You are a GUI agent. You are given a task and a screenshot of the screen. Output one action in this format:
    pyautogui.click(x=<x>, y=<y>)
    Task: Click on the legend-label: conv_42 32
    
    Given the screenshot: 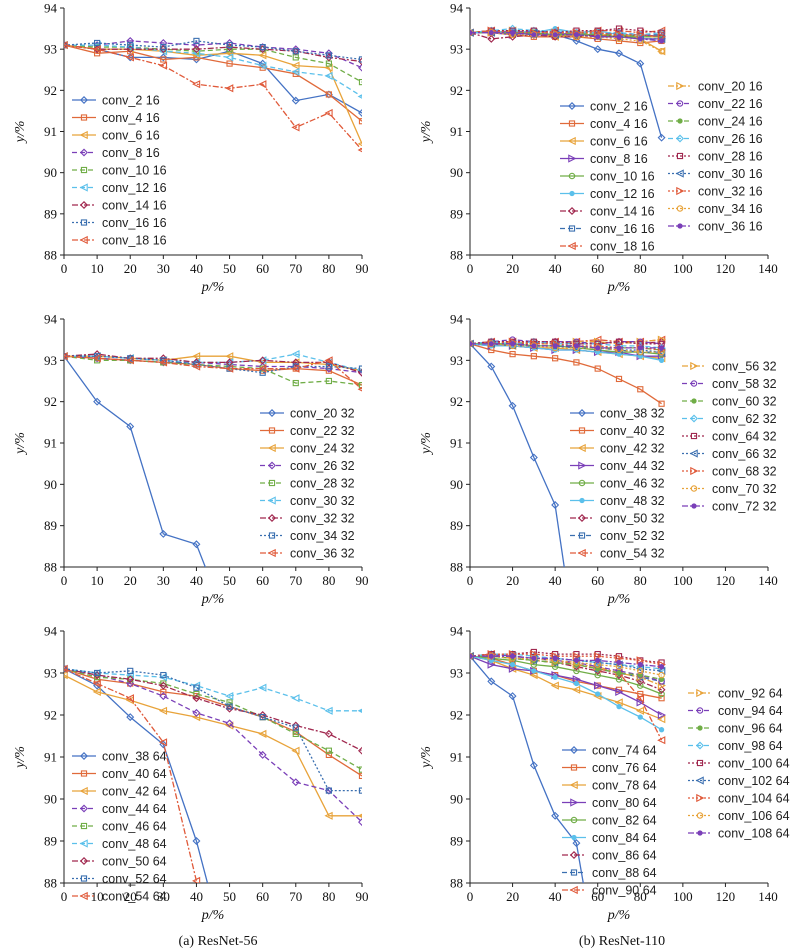 What is the action you would take?
    pyautogui.click(x=632, y=449)
    